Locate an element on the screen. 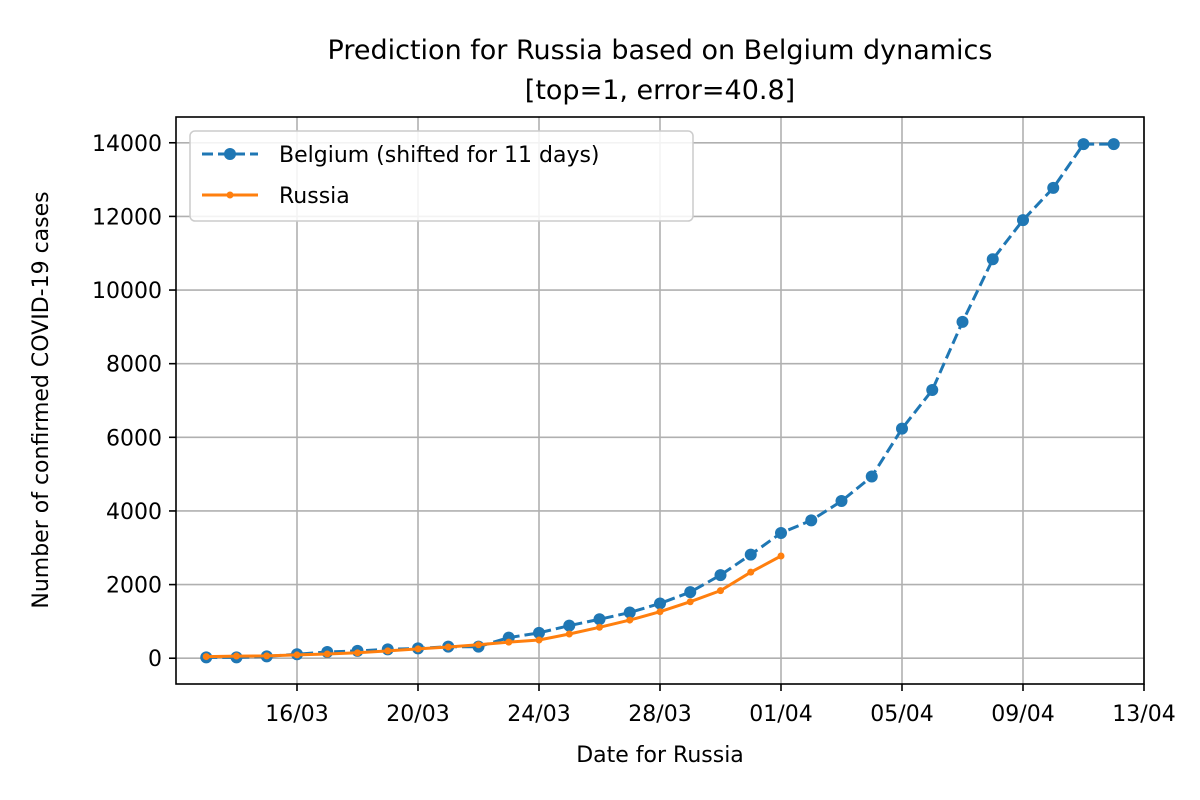 The height and width of the screenshot is (800, 1200). y-tick-label: 14000 is located at coordinates (127, 144).